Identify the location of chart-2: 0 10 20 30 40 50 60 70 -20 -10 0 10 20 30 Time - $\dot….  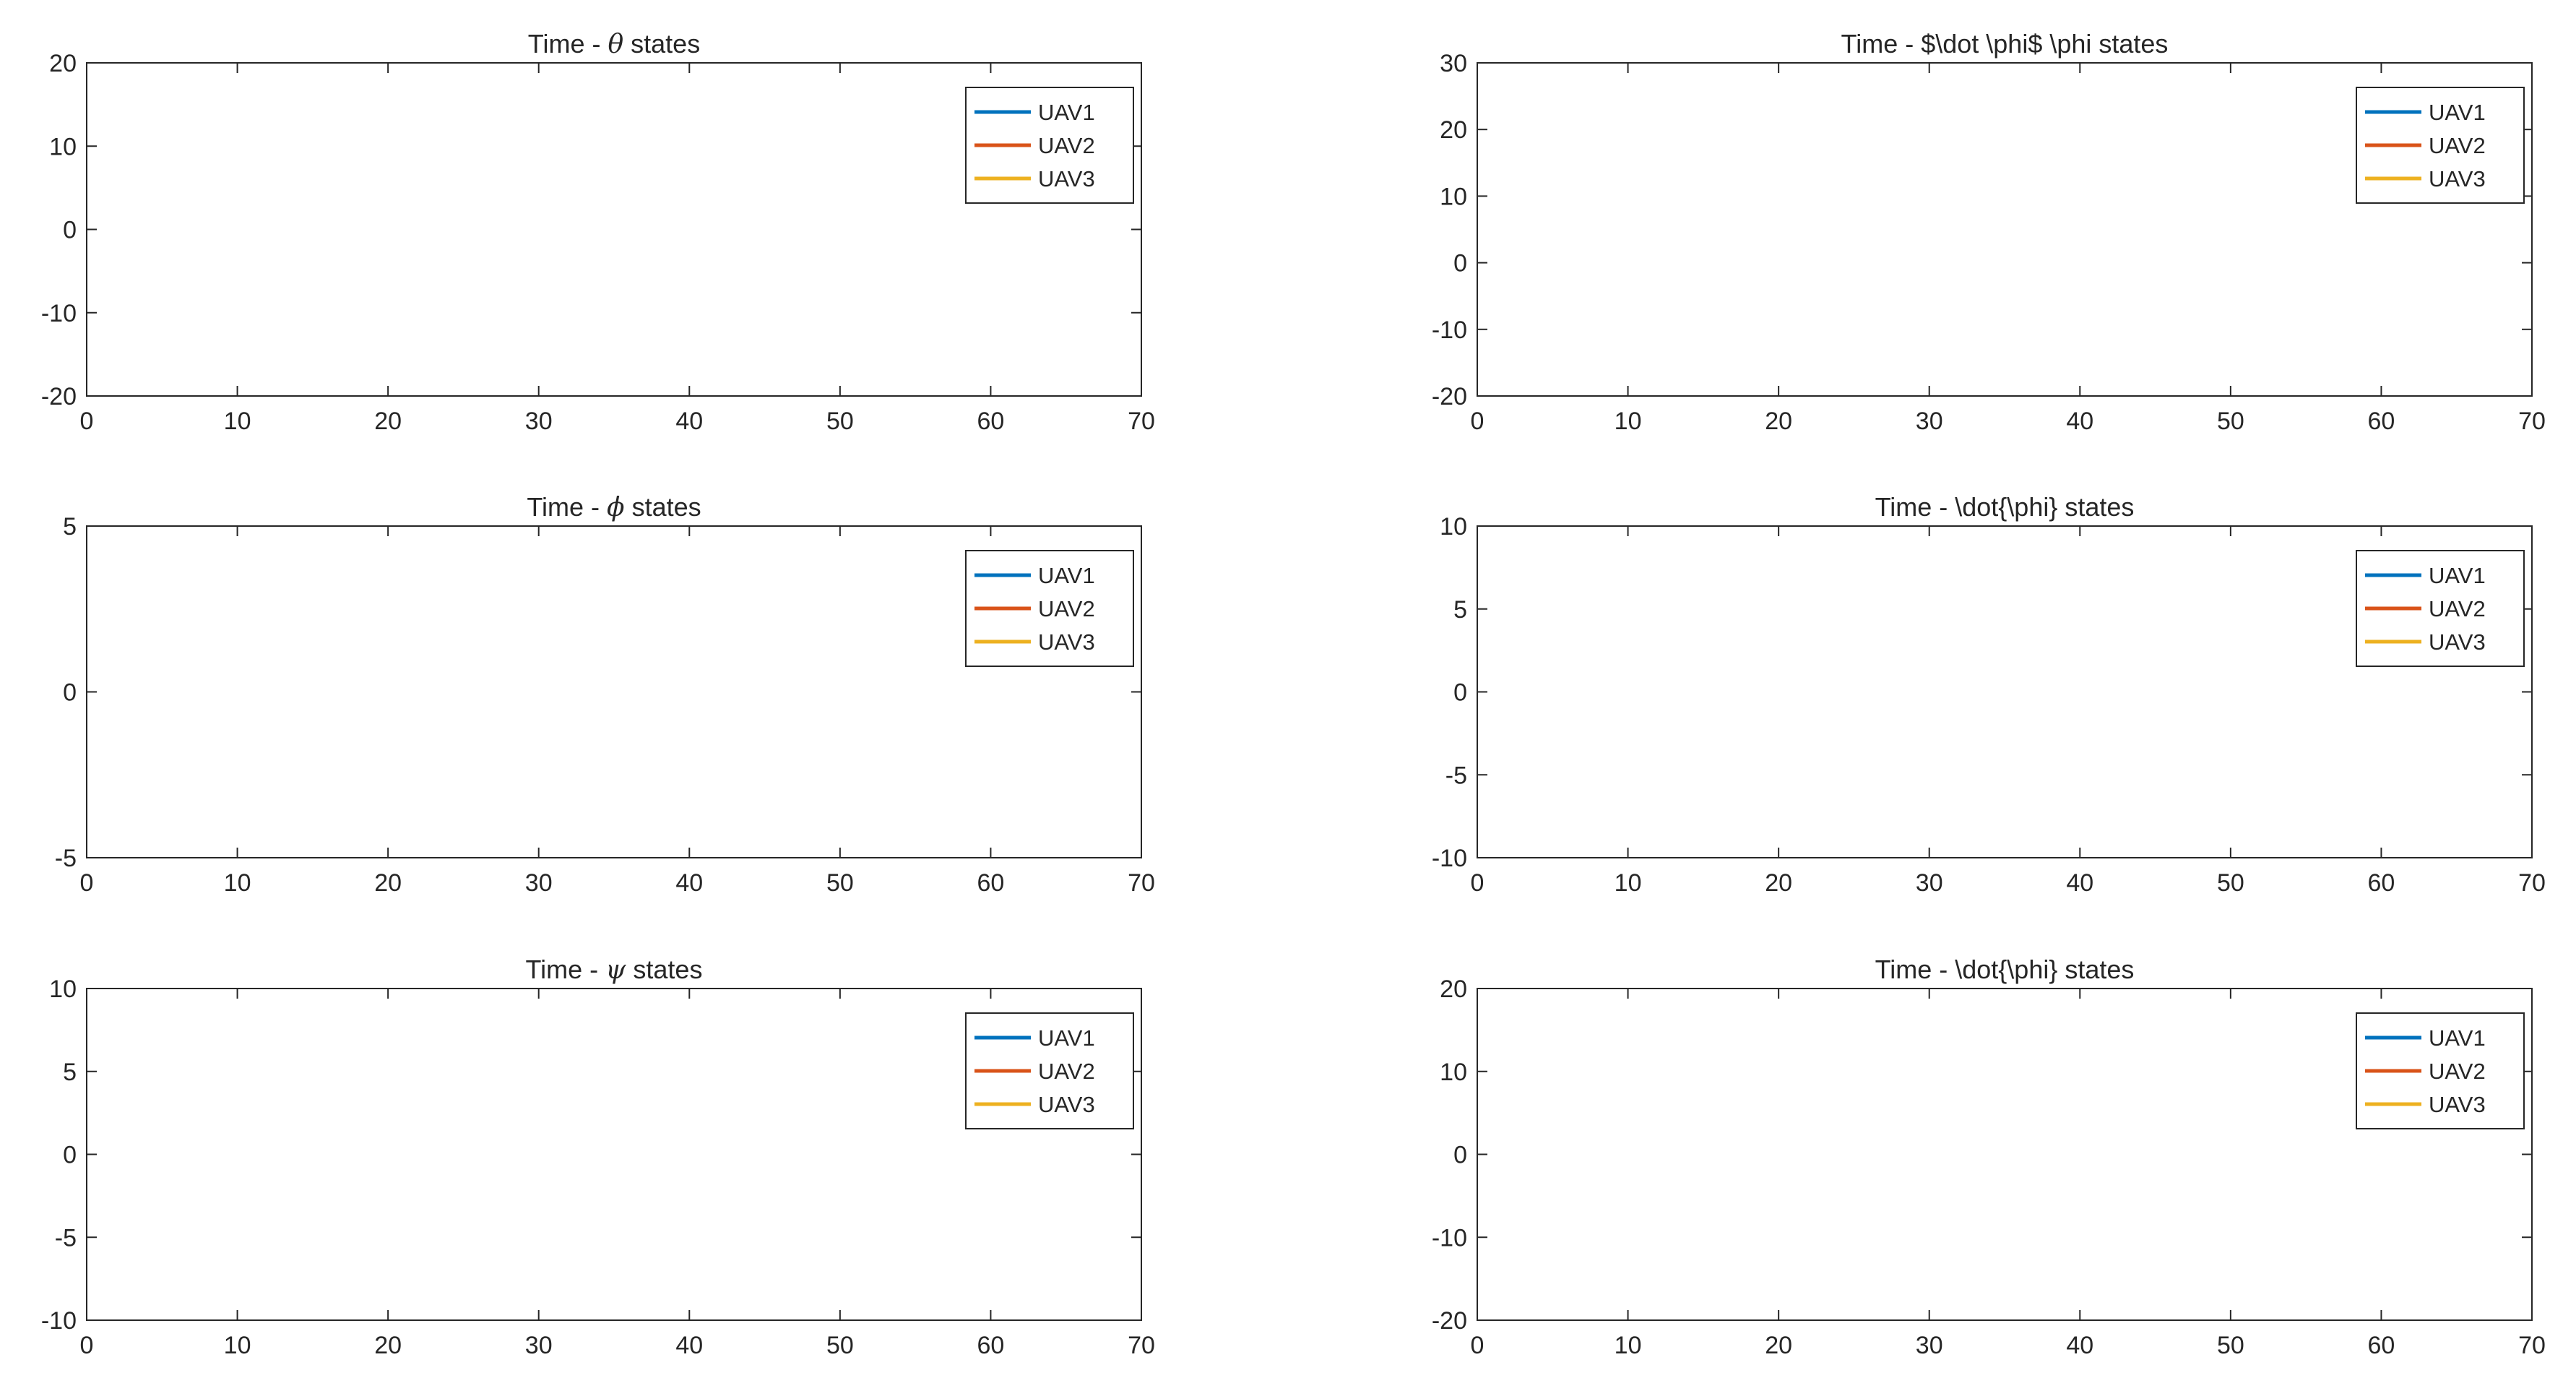
(1989, 232).